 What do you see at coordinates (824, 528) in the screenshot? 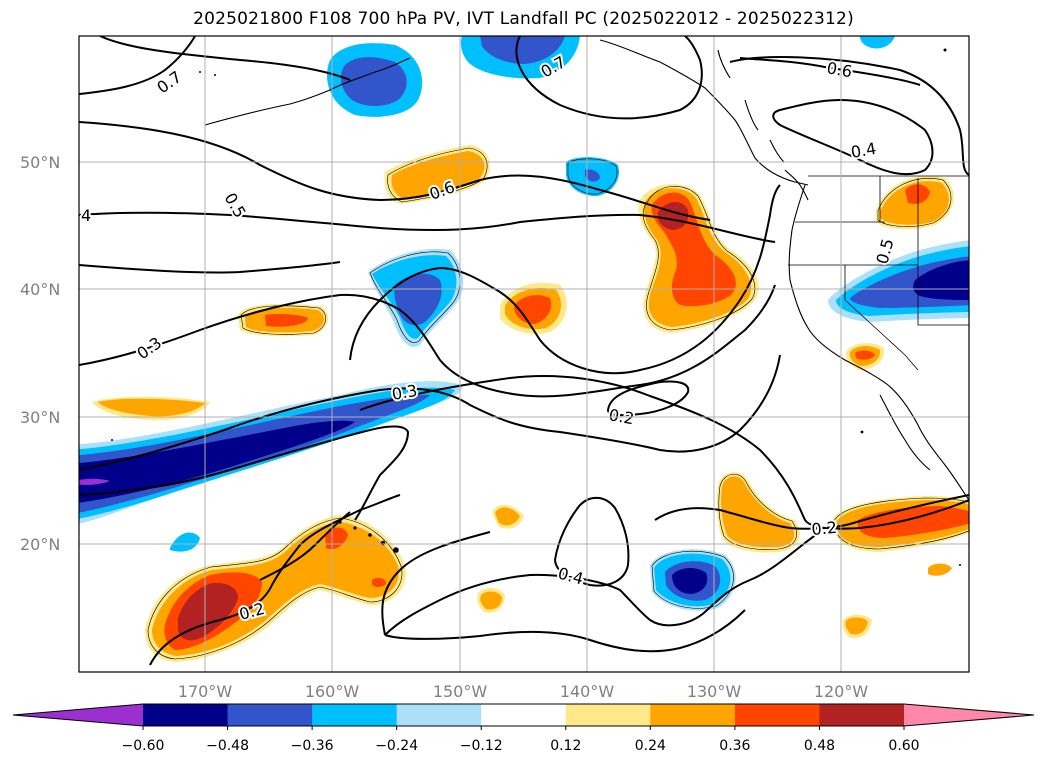
I see `contour-label: 0.2` at bounding box center [824, 528].